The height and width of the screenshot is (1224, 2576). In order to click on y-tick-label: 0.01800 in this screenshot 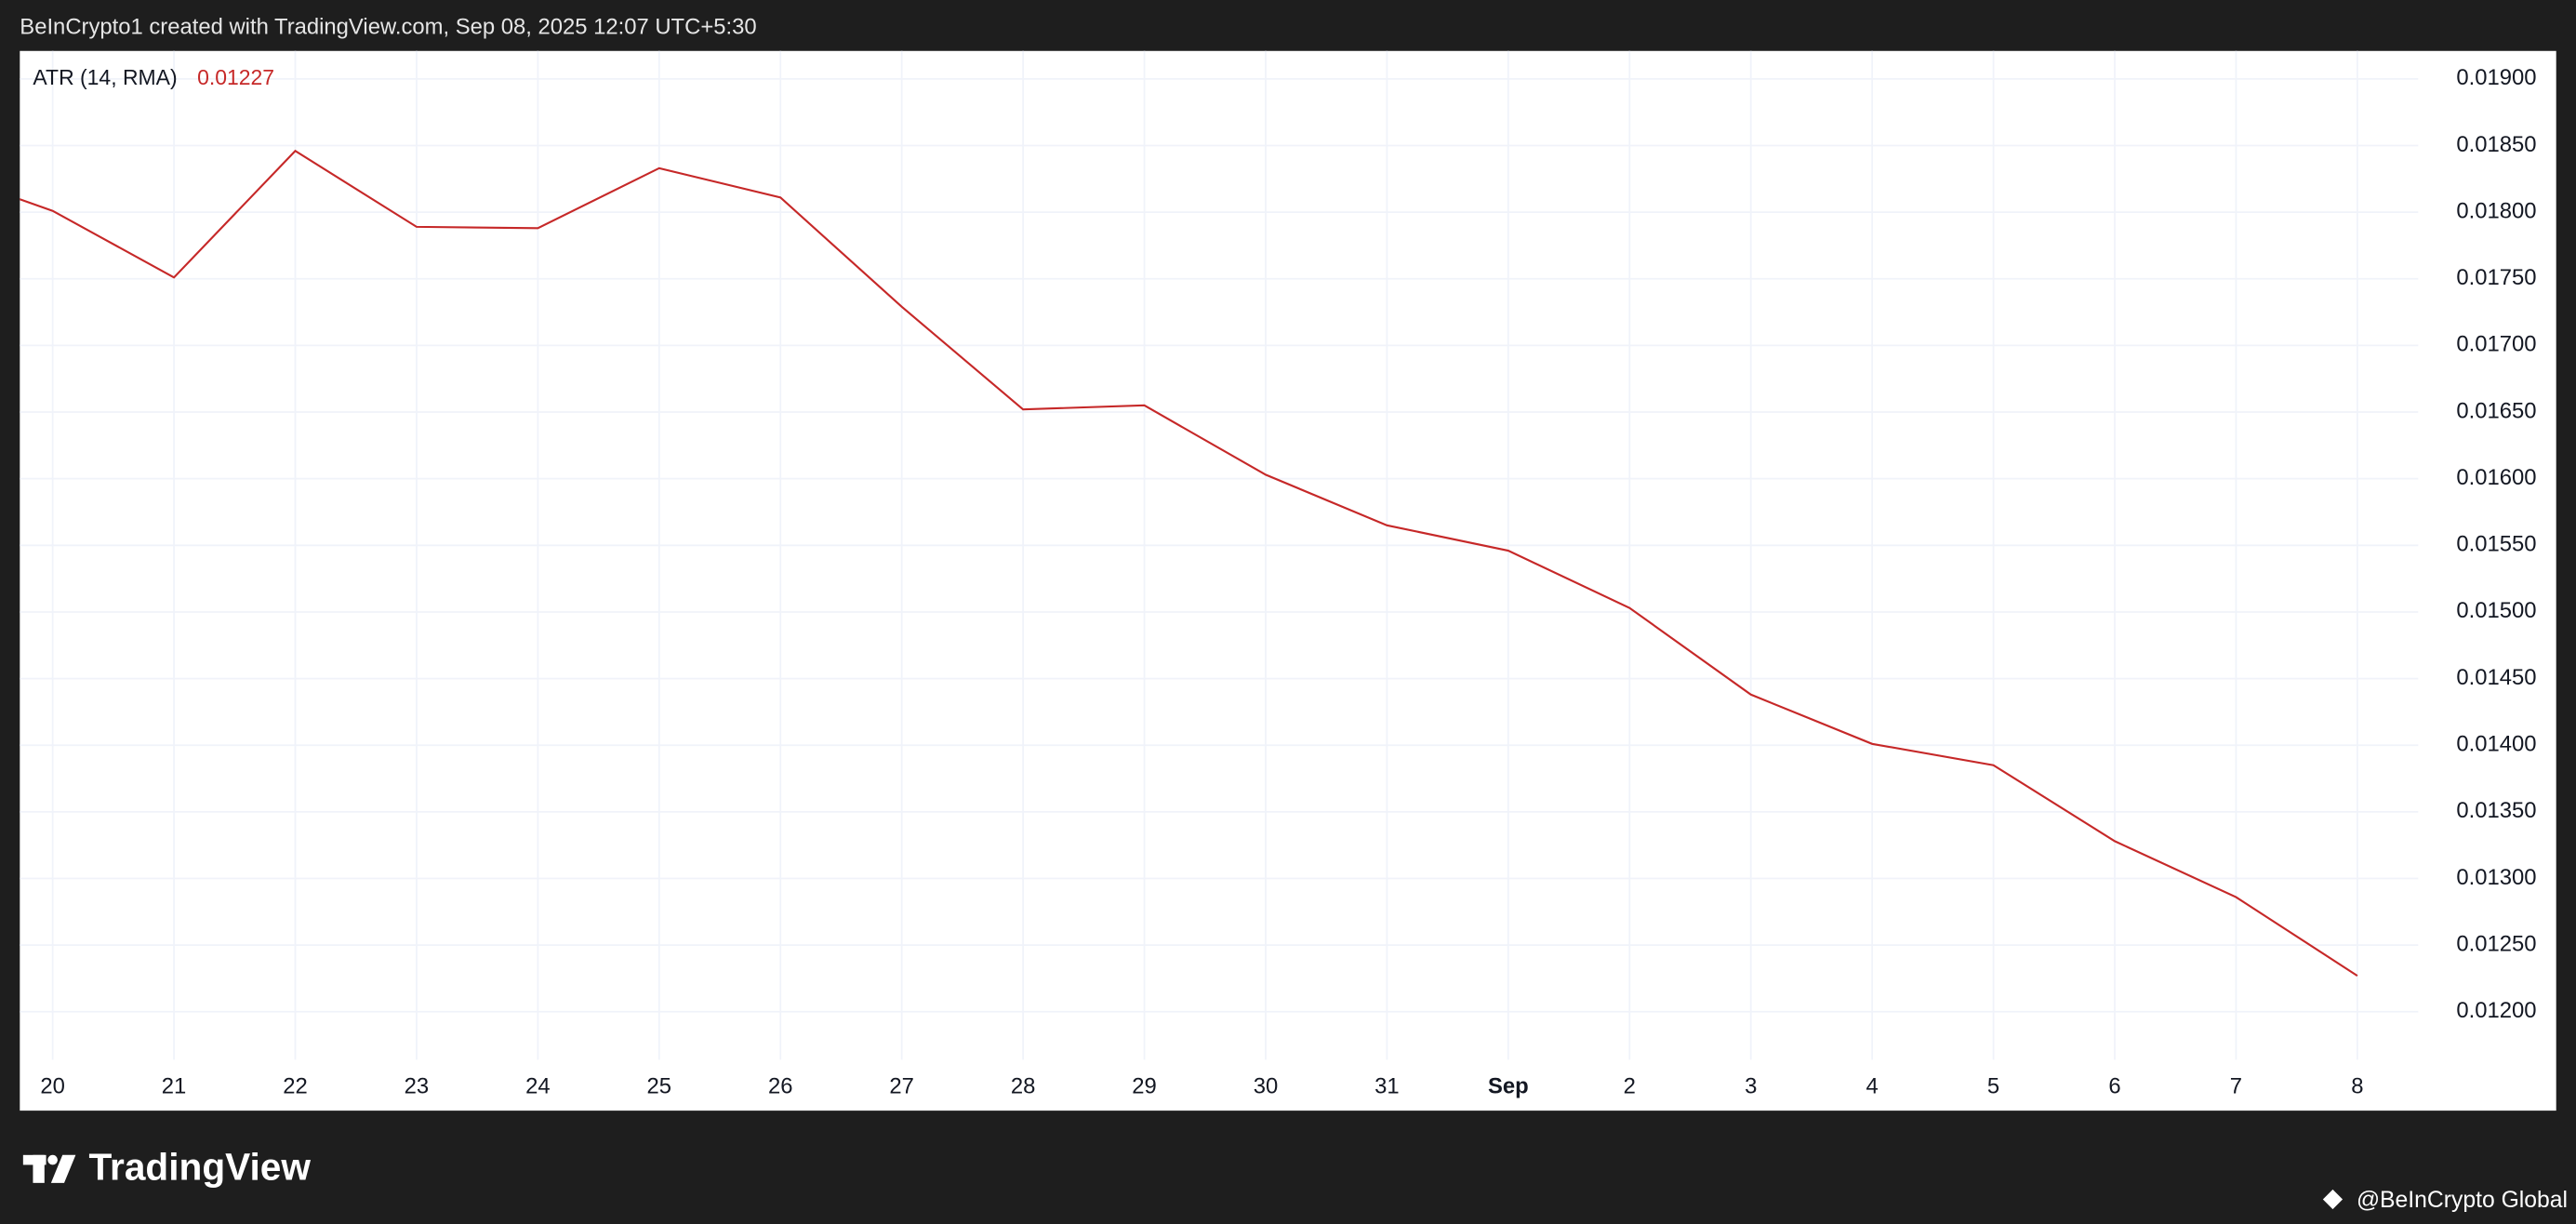, I will do `click(2496, 210)`.